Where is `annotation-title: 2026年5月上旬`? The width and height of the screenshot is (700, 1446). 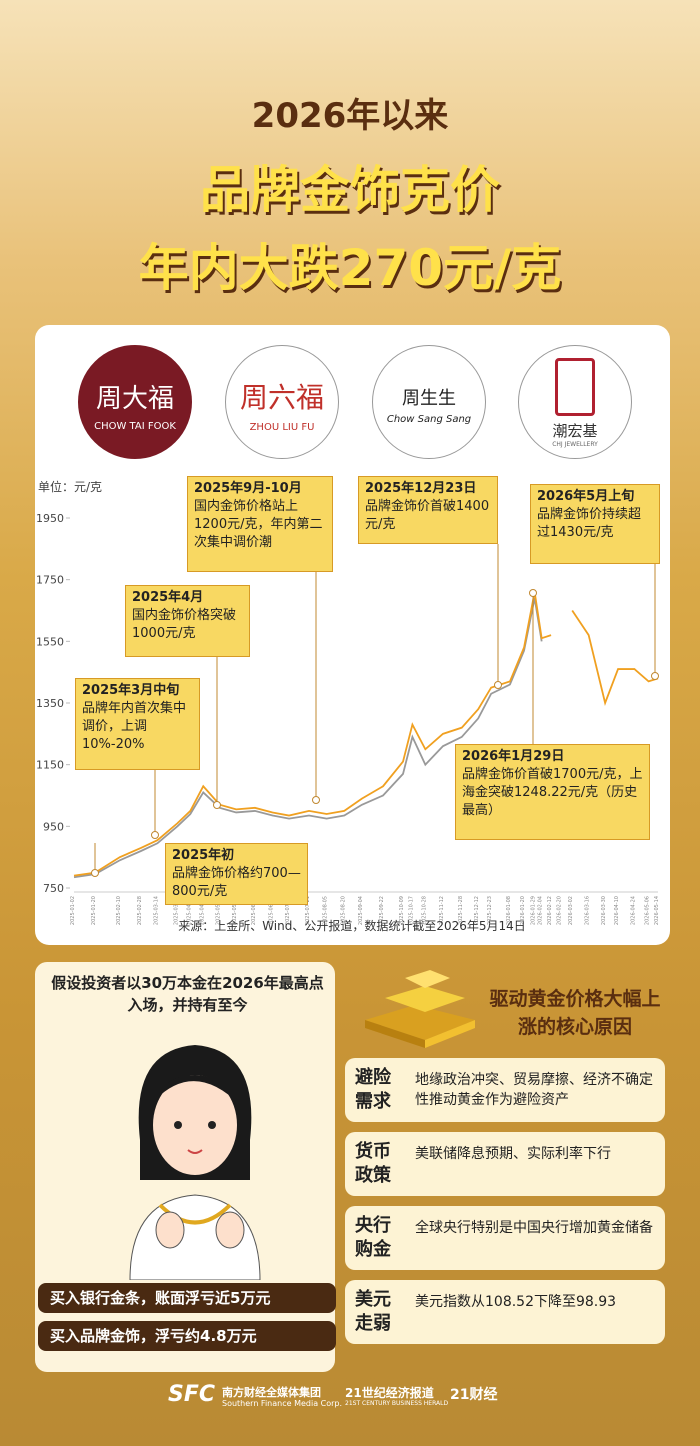 annotation-title: 2026年5月上旬 is located at coordinates (586, 496).